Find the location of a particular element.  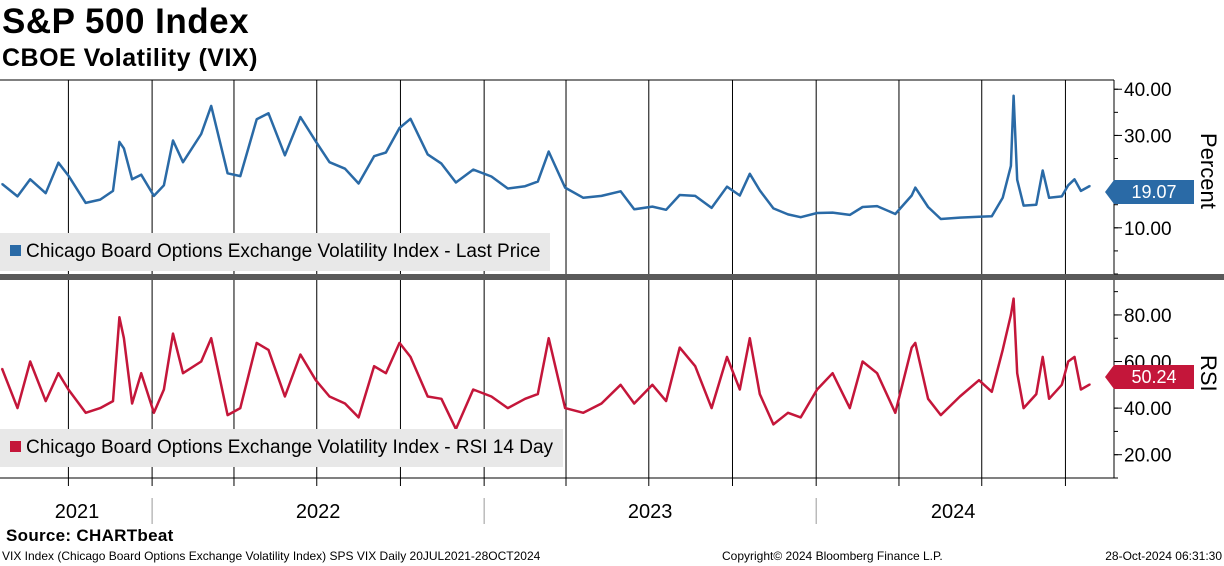

last-value-badge-price: 19.07 is located at coordinates (1149, 192).